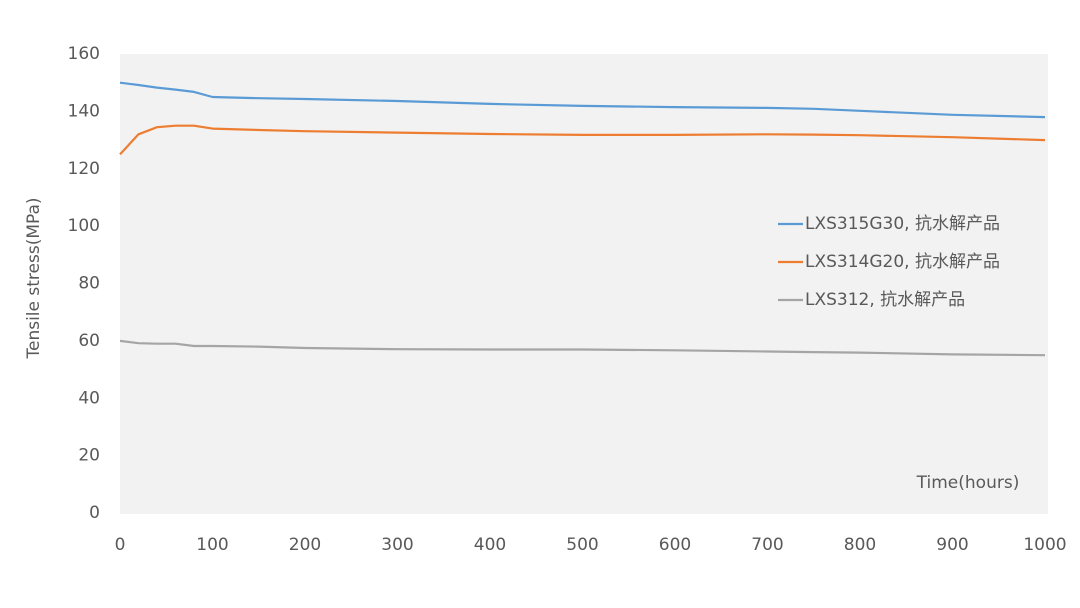 The width and height of the screenshot is (1080, 608). I want to click on y-tick-label: 20, so click(89, 456).